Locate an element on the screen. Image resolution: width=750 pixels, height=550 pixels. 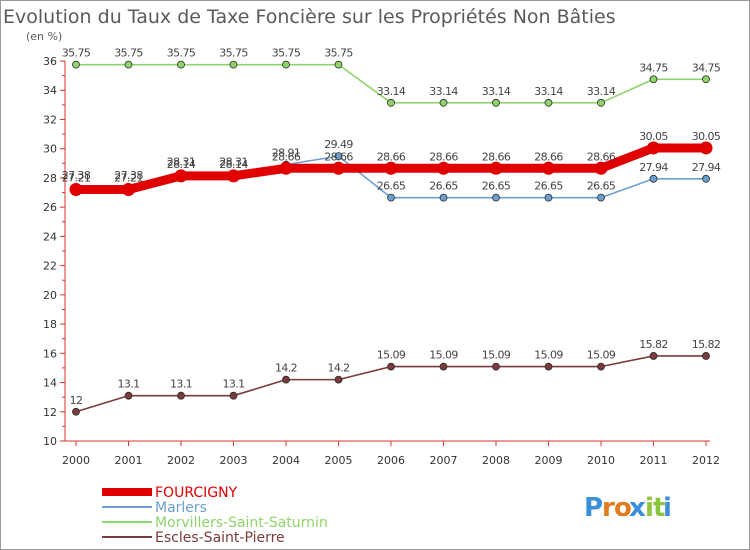
x-tick-label: 2009 is located at coordinates (549, 460).